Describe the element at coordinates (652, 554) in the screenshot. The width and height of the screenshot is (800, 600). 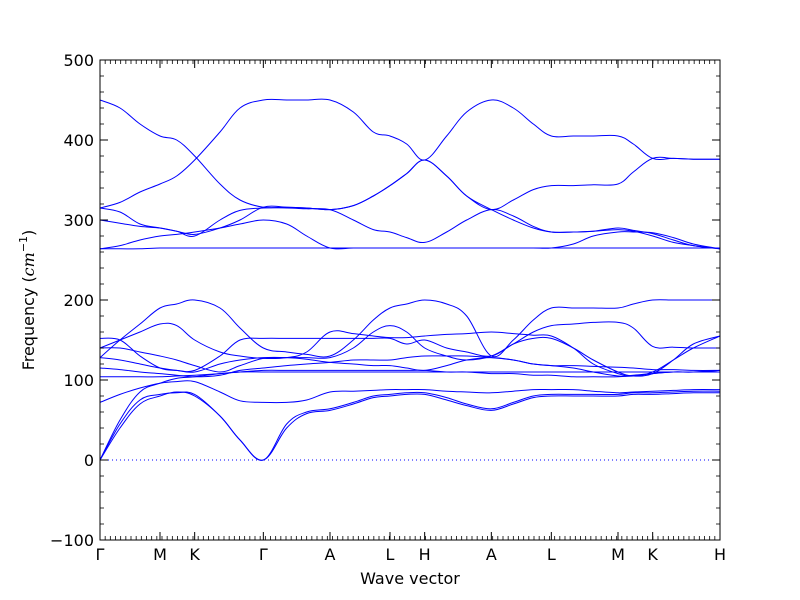
I see `x-tick-label-10: K` at that location.